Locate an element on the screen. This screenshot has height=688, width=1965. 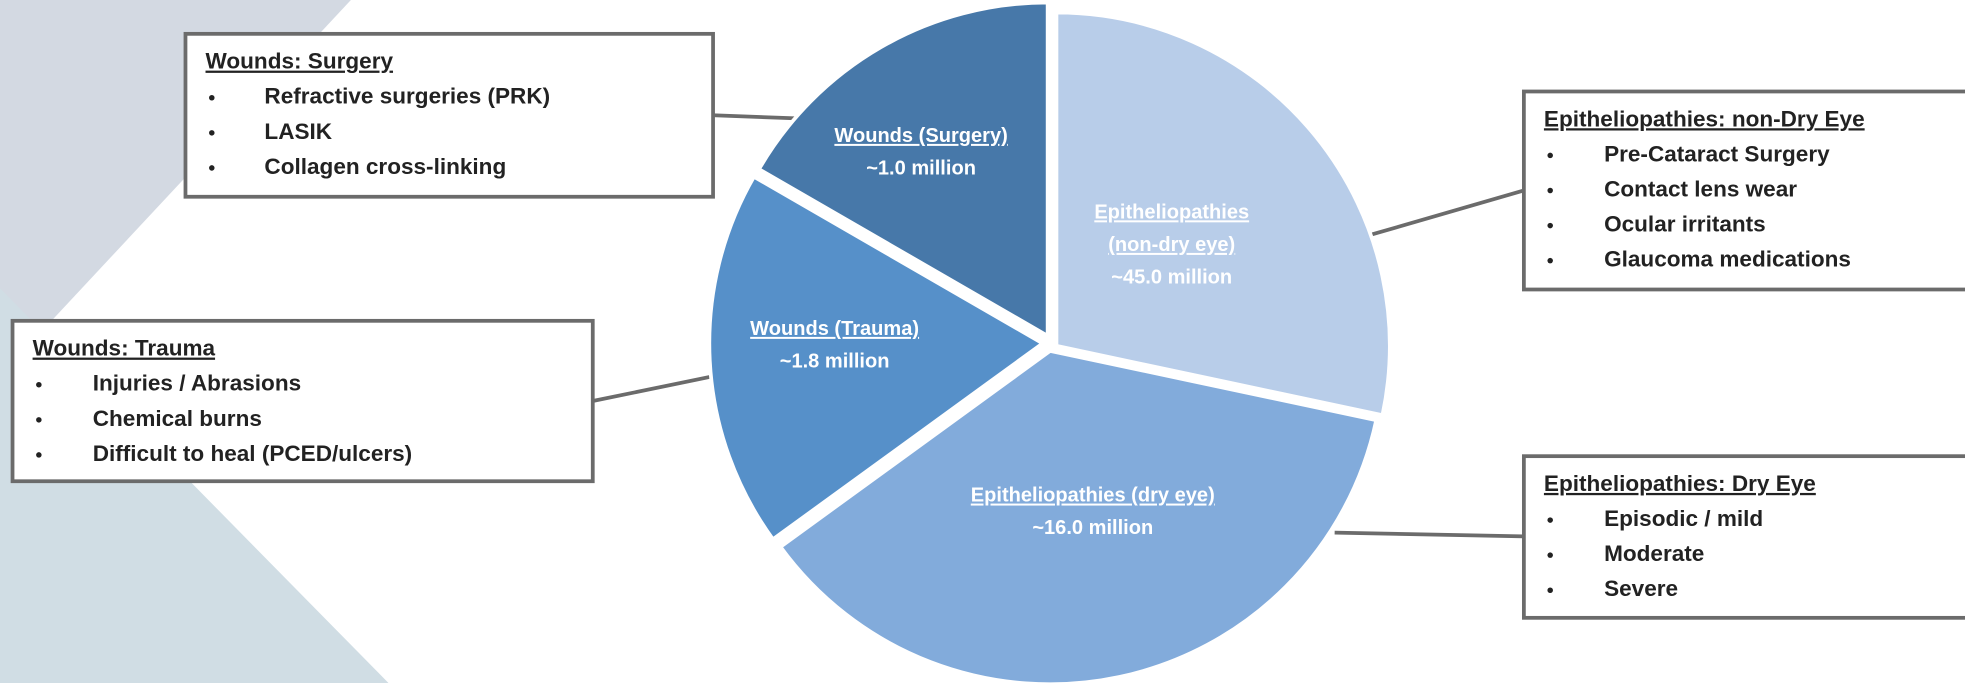
callout-item: Injuries / Abrasions is located at coordinates (197, 383).